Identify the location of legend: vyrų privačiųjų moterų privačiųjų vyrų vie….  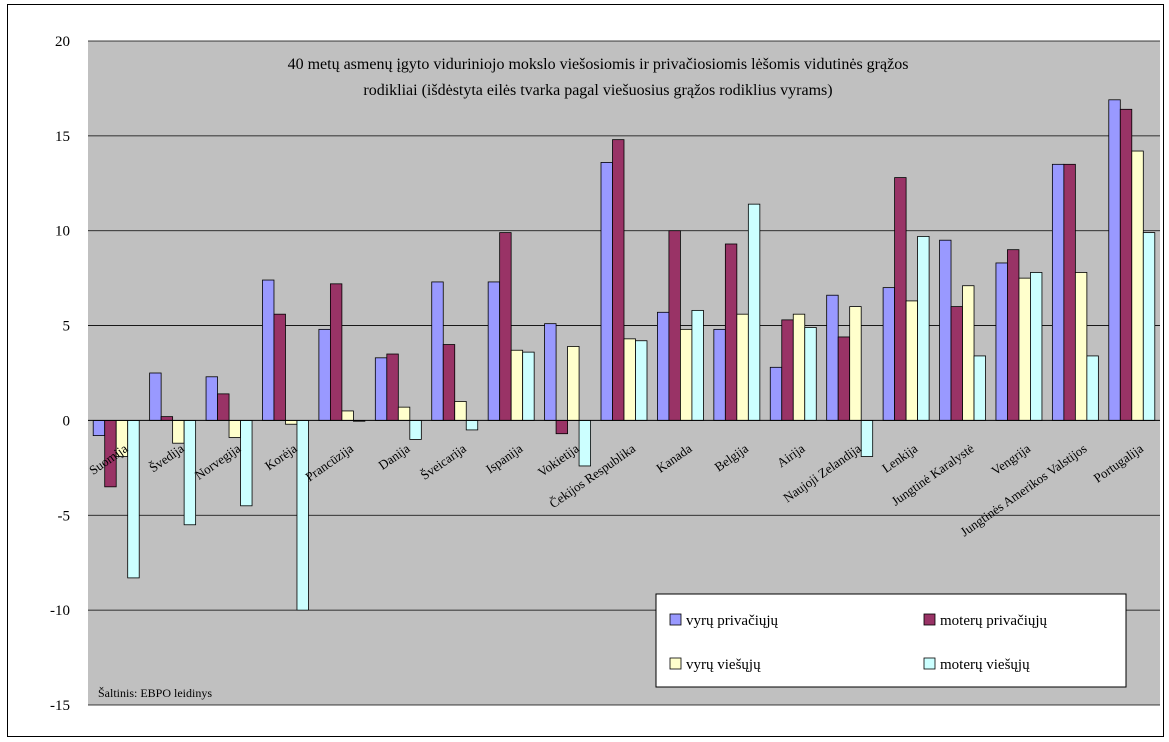
(891, 640).